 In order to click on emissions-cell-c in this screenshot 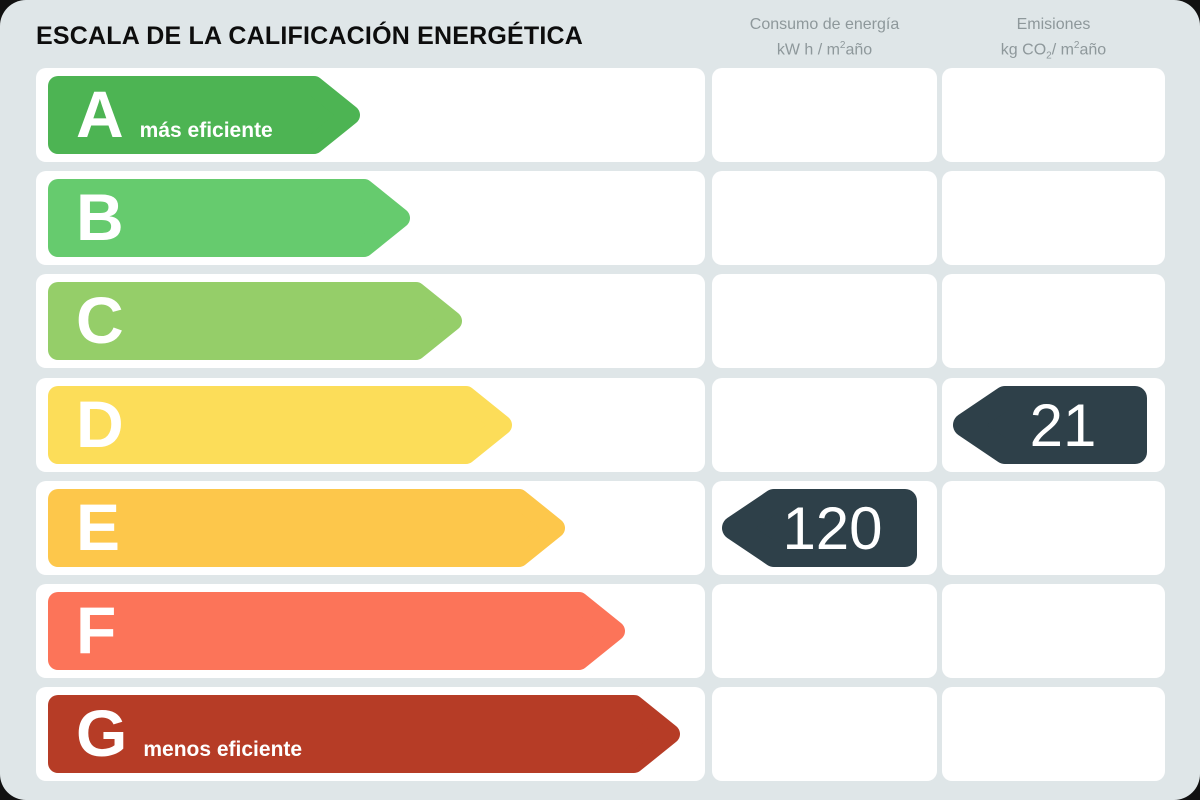, I will do `click(1053, 321)`.